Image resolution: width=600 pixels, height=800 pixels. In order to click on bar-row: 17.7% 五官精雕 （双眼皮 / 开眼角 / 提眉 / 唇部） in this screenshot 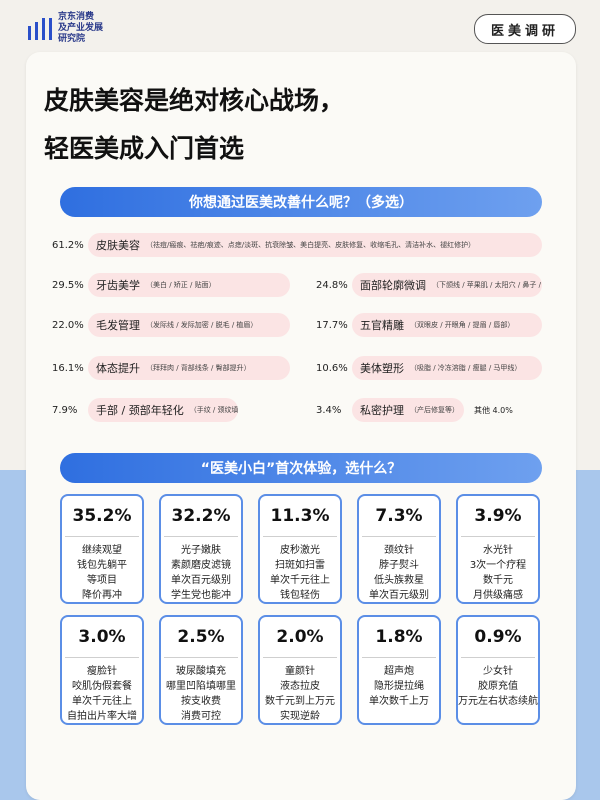, I will do `click(429, 325)`.